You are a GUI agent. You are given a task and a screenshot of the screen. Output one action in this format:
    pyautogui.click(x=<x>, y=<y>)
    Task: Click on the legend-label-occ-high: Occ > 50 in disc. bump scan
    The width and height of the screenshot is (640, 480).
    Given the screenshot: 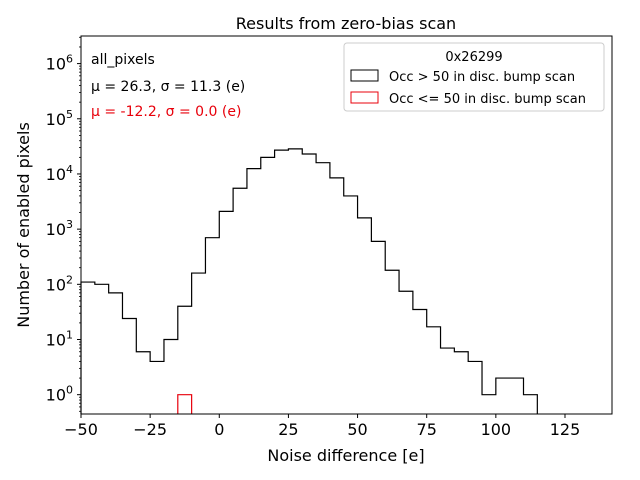 What is the action you would take?
    pyautogui.click(x=482, y=77)
    